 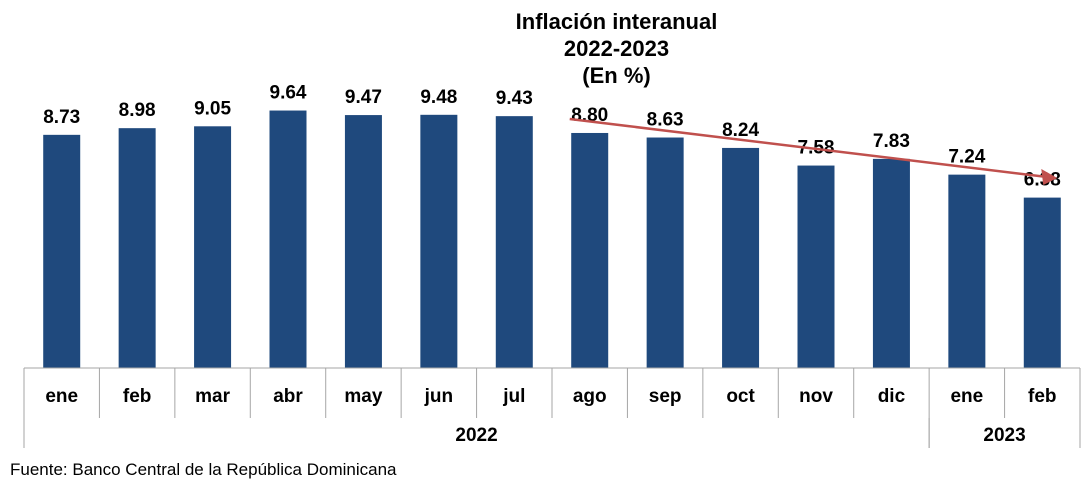 What do you see at coordinates (438, 97) in the screenshot?
I see `value-label-5: 9.48` at bounding box center [438, 97].